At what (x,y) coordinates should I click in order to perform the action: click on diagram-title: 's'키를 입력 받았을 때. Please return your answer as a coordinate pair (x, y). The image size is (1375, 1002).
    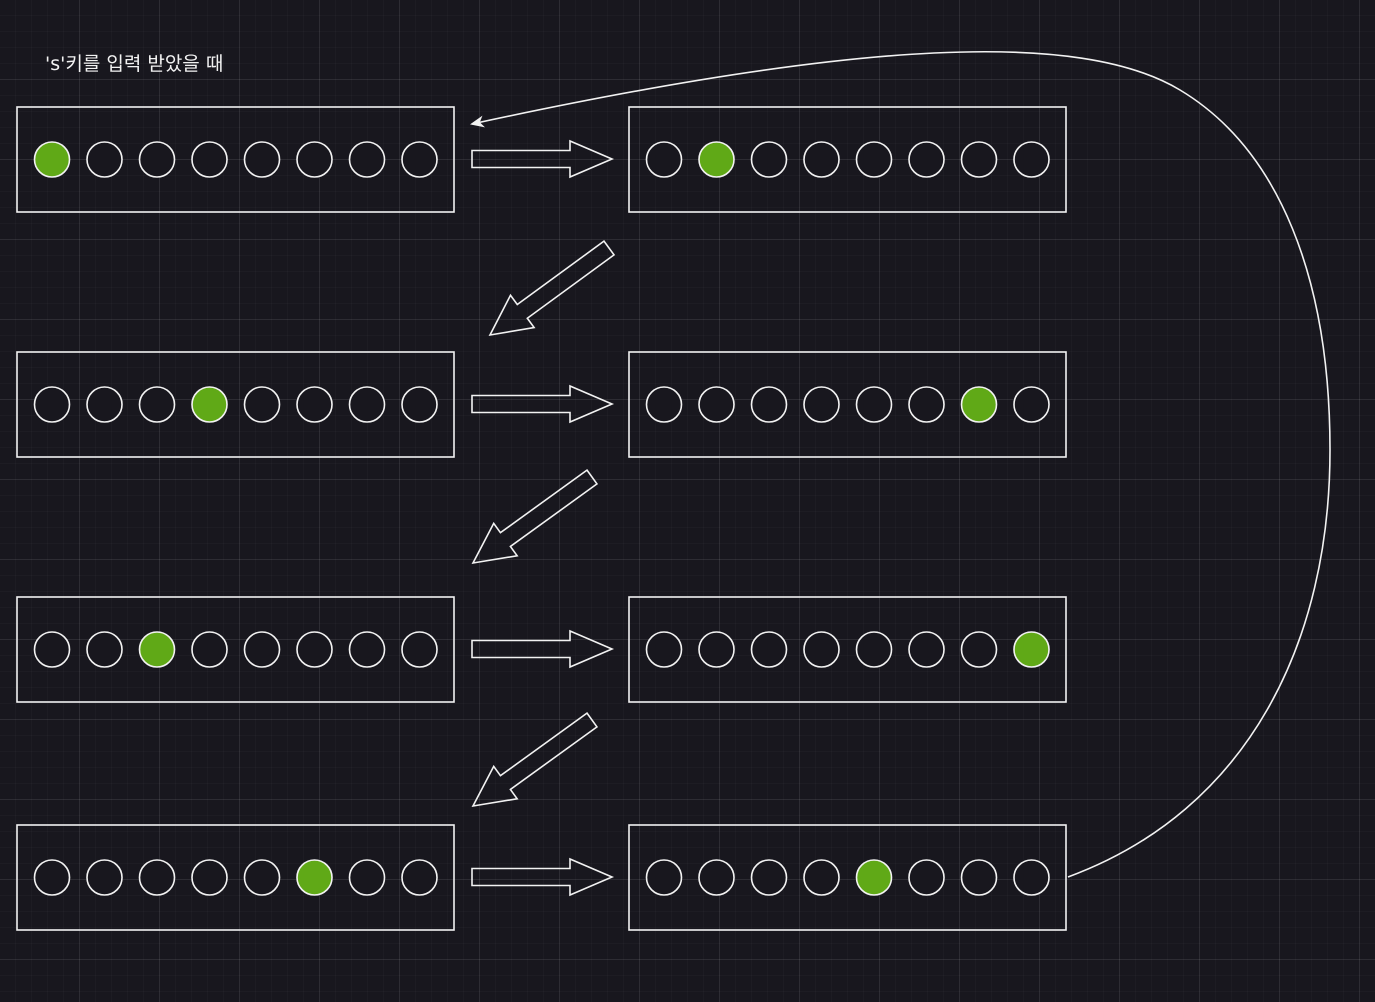
    Looking at the image, I should click on (134, 64).